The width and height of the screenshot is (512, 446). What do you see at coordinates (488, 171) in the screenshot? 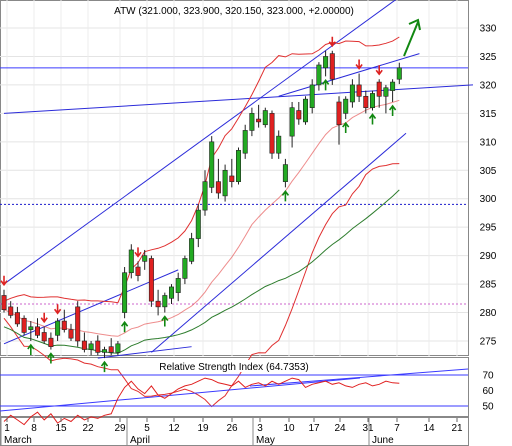
I see `y-tick-label: 305` at bounding box center [488, 171].